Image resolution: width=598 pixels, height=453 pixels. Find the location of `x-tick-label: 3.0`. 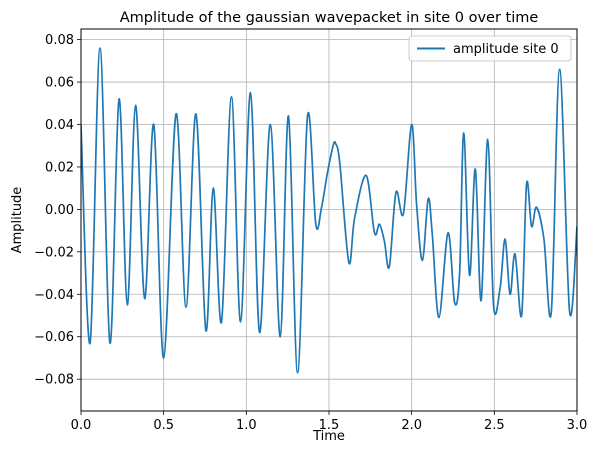

x-tick-label: 3.0 is located at coordinates (577, 425).